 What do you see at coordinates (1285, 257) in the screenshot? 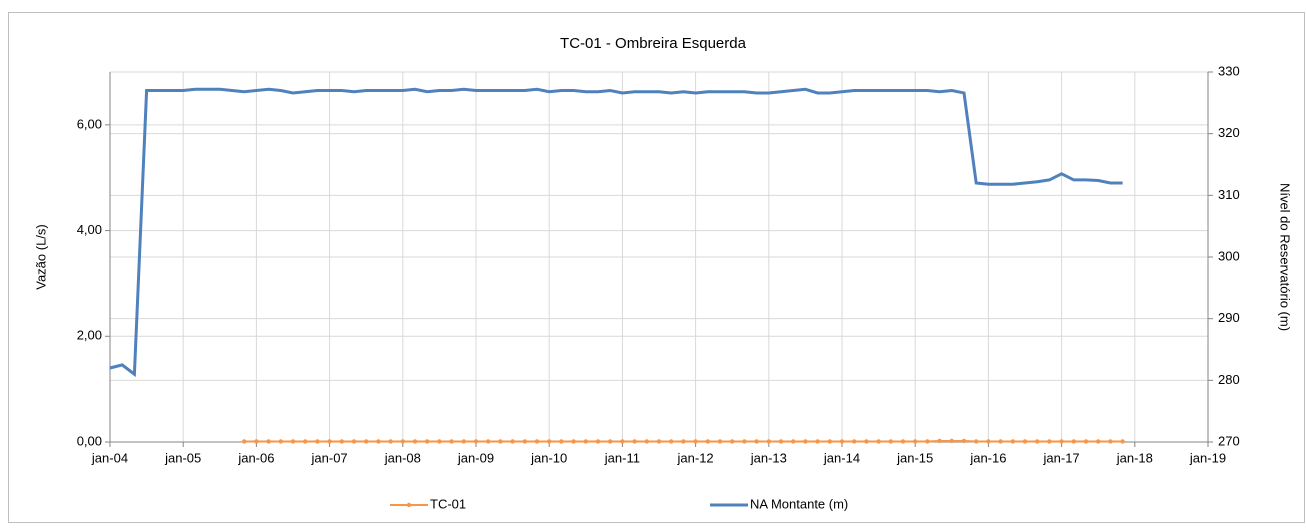
I see `y2-axis-label: Nível do Reservatório (m)` at bounding box center [1285, 257].